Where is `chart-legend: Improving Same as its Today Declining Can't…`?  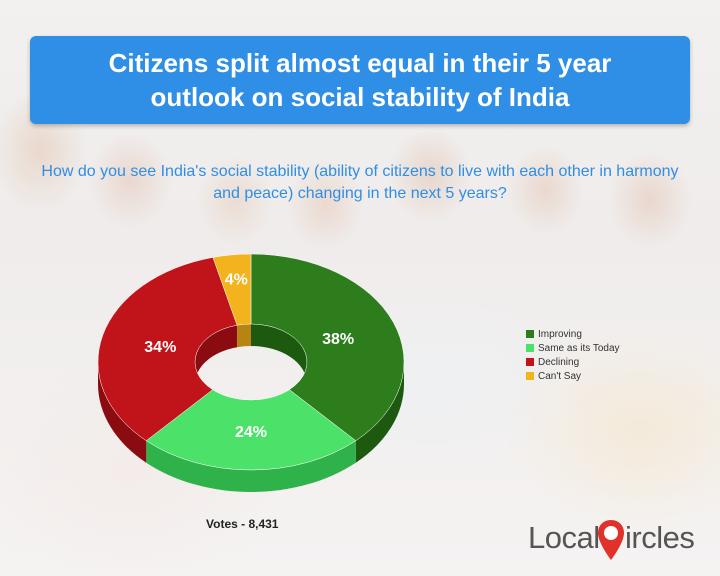 chart-legend: Improving Same as its Today Declining Can't… is located at coordinates (573, 355).